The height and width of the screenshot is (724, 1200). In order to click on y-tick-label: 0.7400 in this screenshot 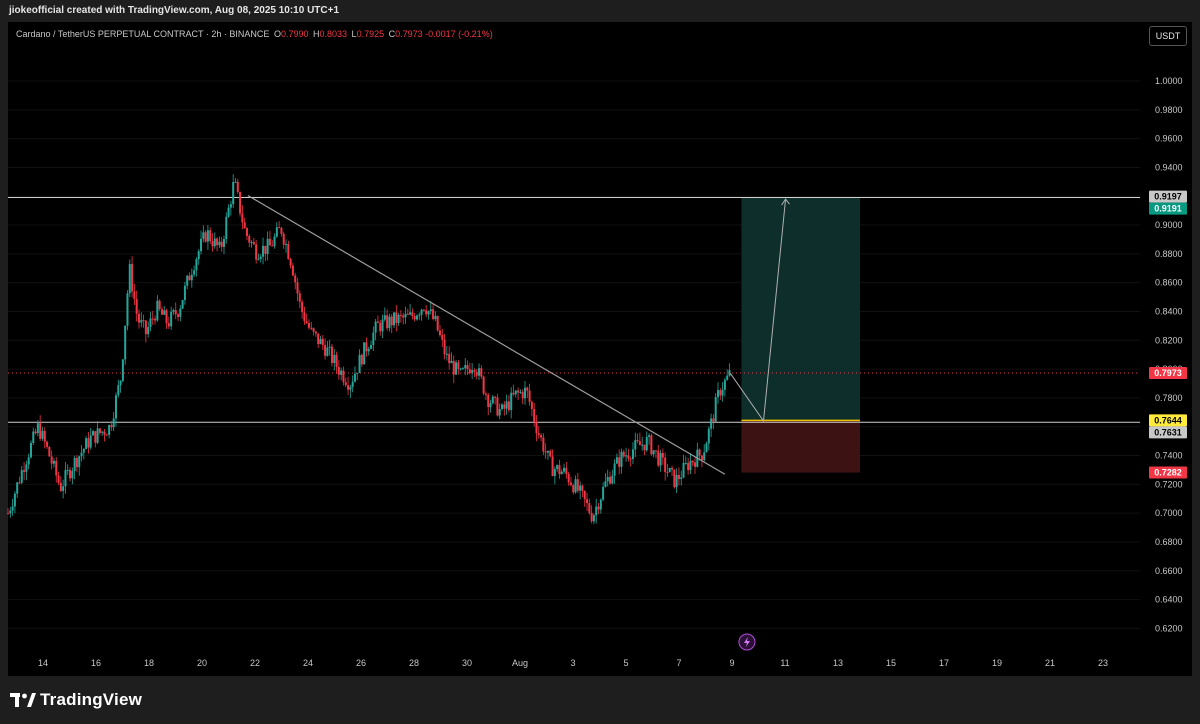, I will do `click(1169, 456)`.